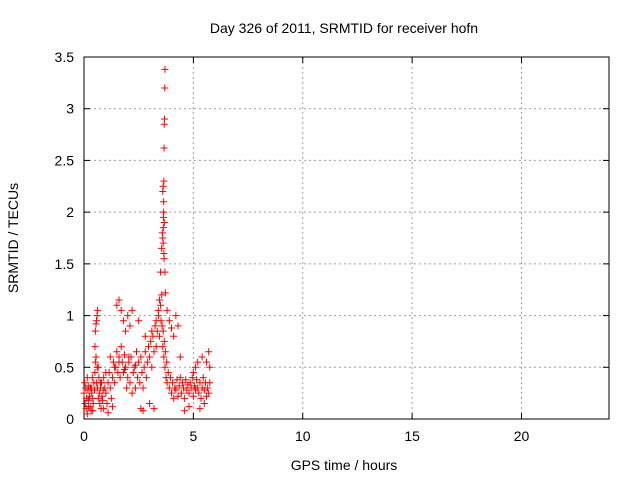  I want to click on x-tick-label: 15, so click(412, 436).